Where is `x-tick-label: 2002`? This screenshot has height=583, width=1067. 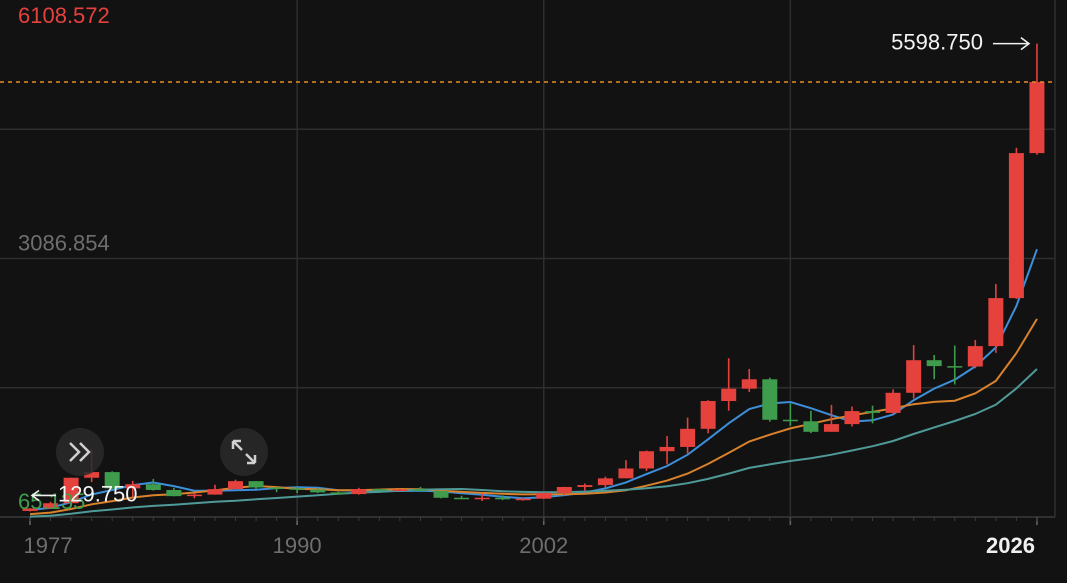
x-tick-label: 2002 is located at coordinates (543, 545).